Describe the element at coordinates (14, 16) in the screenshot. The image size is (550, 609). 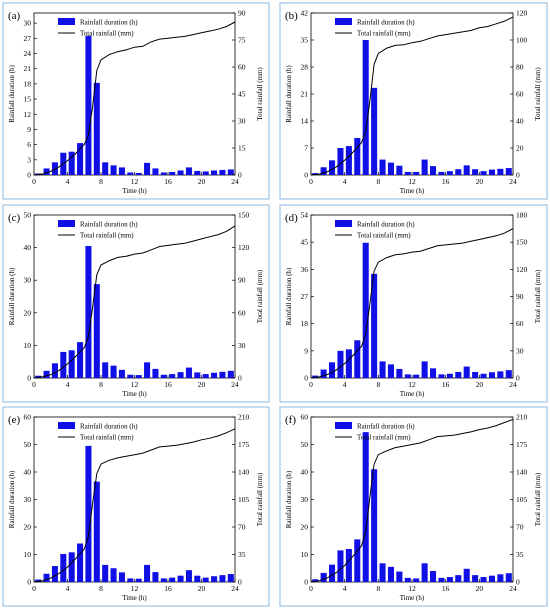
I see `panel-label: (a)` at that location.